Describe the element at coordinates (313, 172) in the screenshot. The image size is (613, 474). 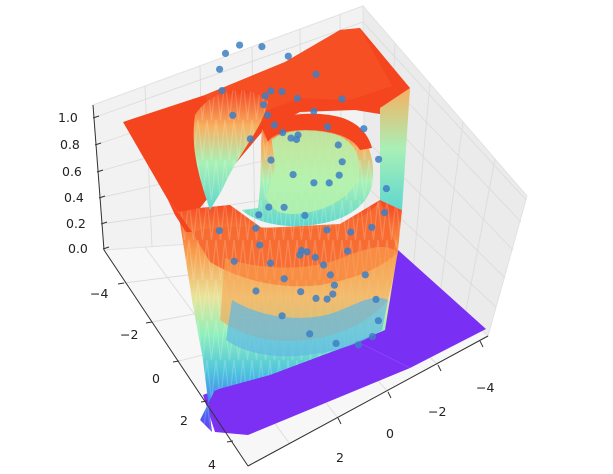
I see `surface-inner-core` at that location.